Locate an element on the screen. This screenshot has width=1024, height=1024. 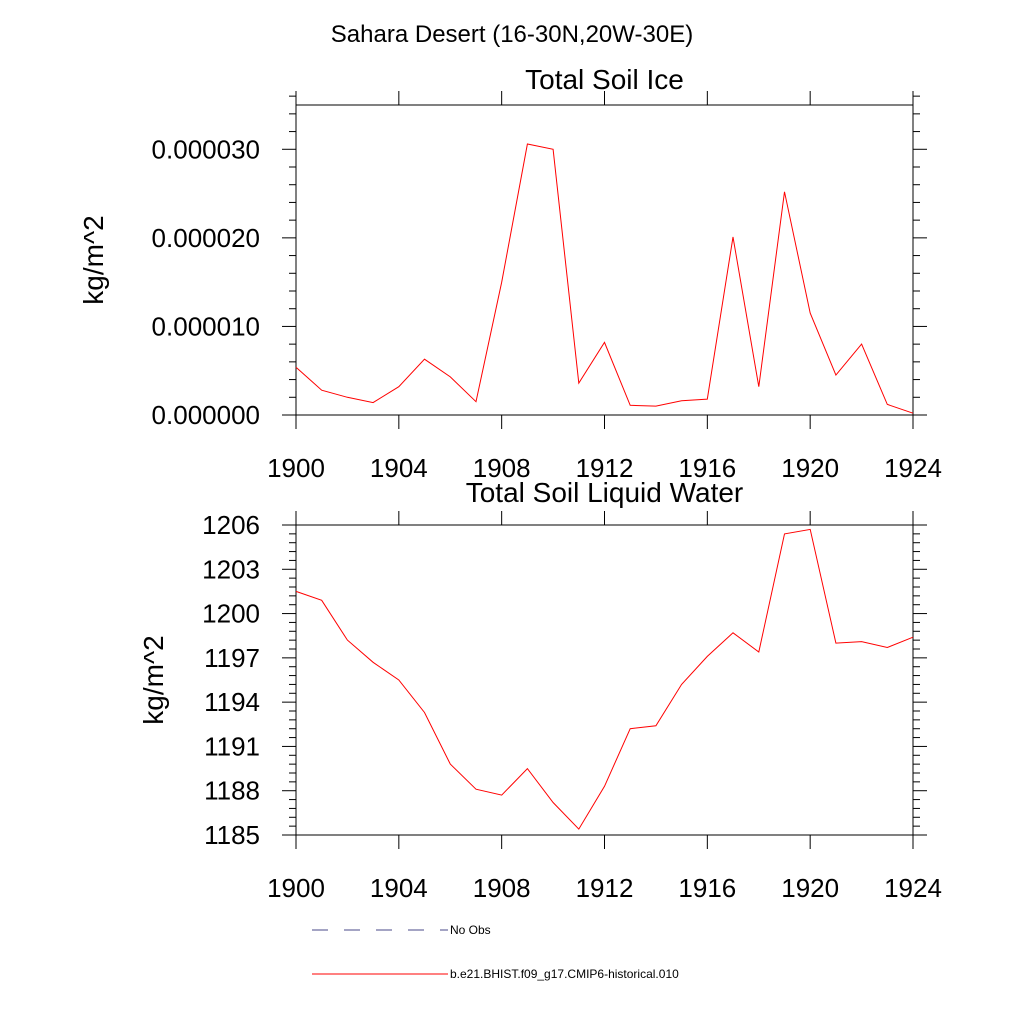
y-tick-label: 1185 is located at coordinates (232, 835).